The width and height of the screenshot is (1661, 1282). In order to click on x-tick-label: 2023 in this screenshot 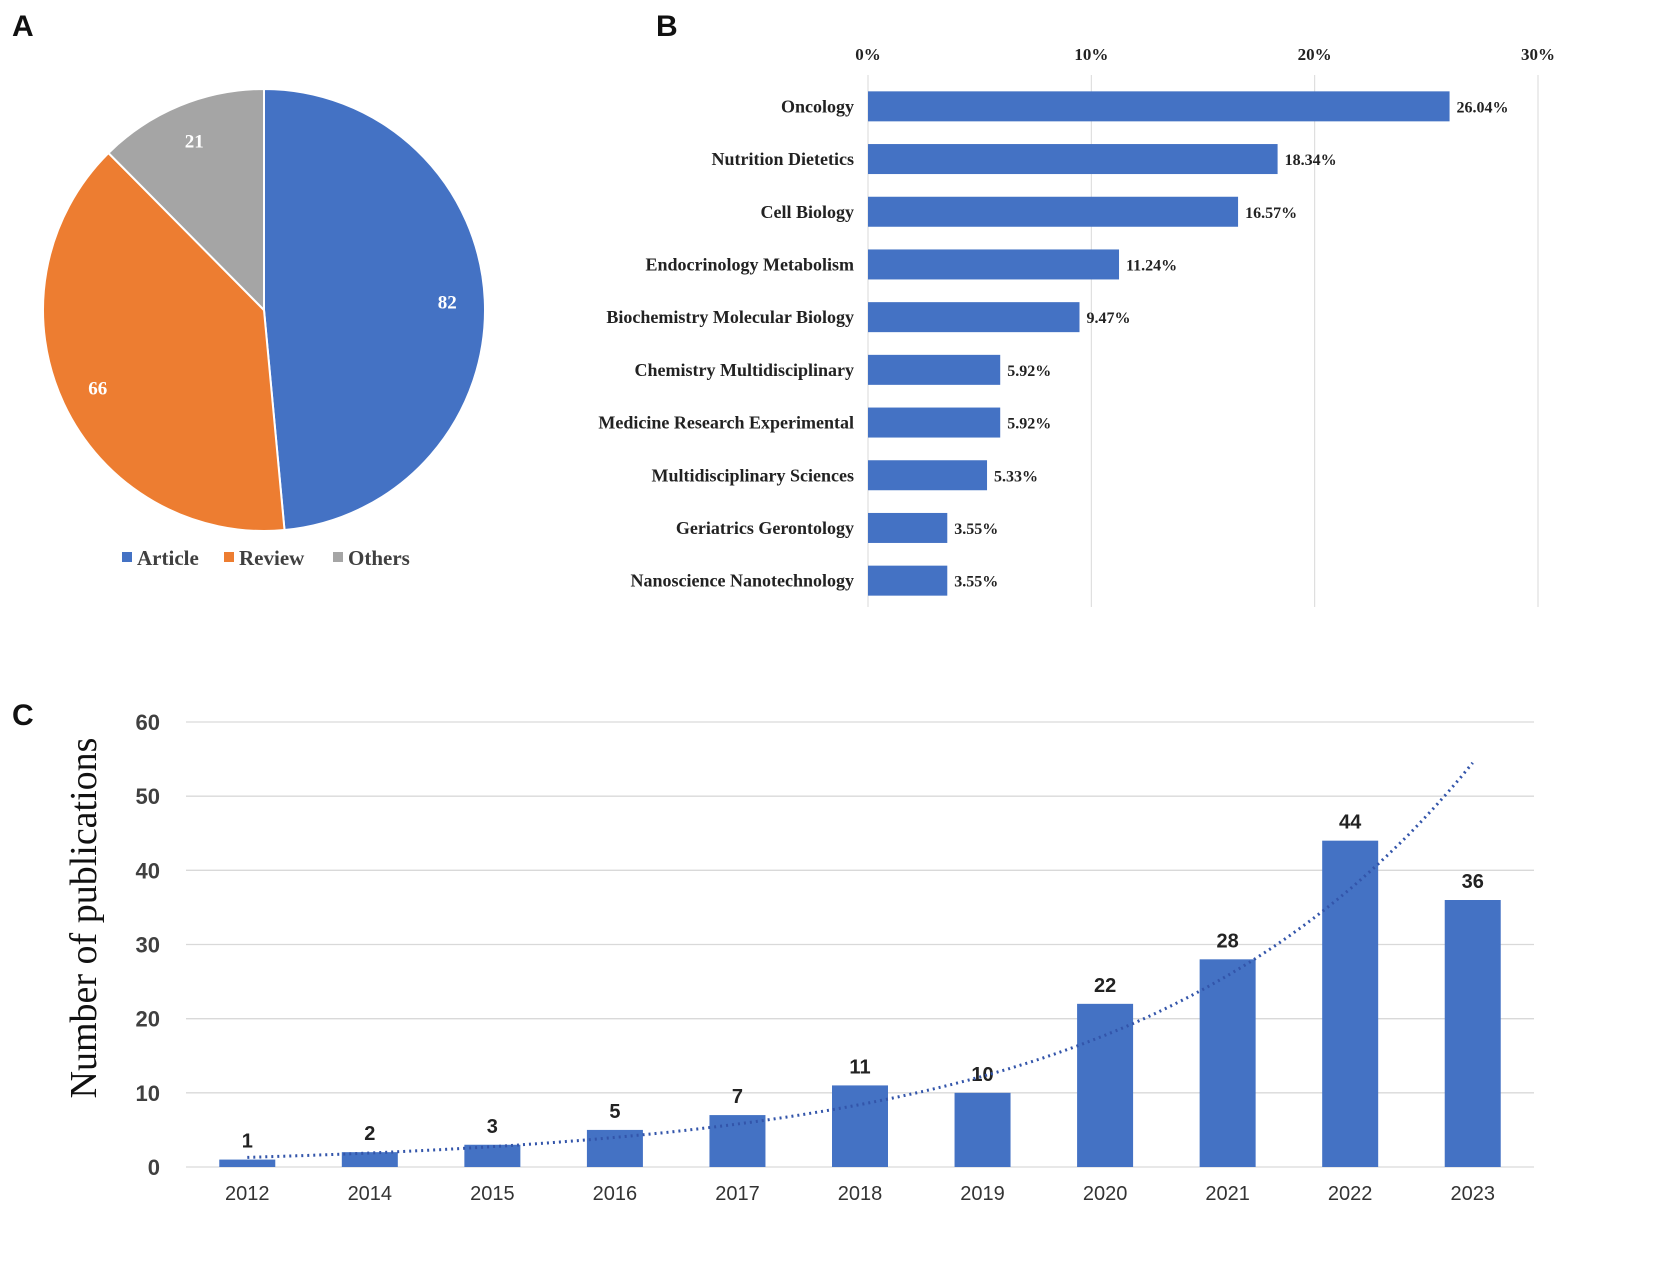, I will do `click(1472, 1194)`.